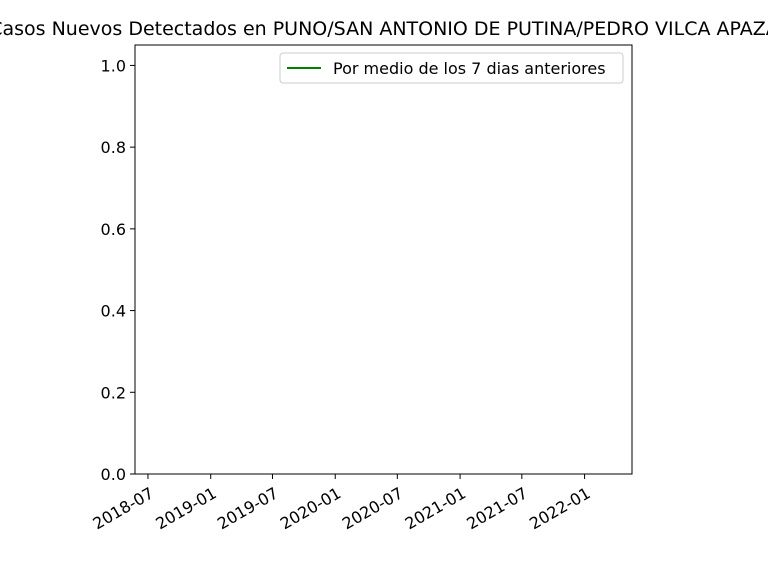 This screenshot has height=576, width=768. I want to click on x-tick-label: 2021-01, so click(435, 508).